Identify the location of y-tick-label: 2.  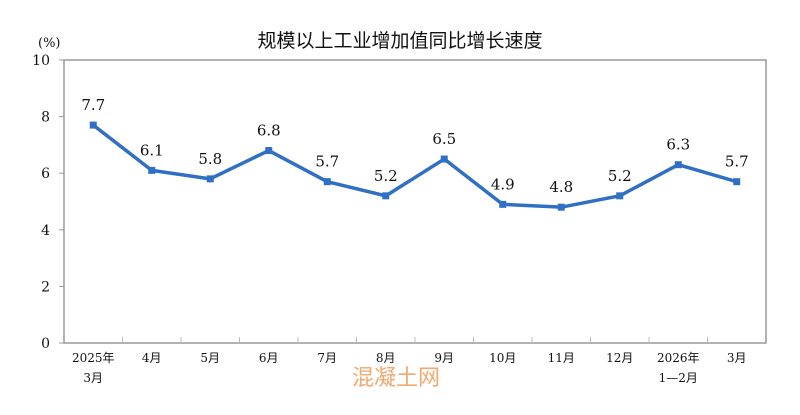
(45, 287).